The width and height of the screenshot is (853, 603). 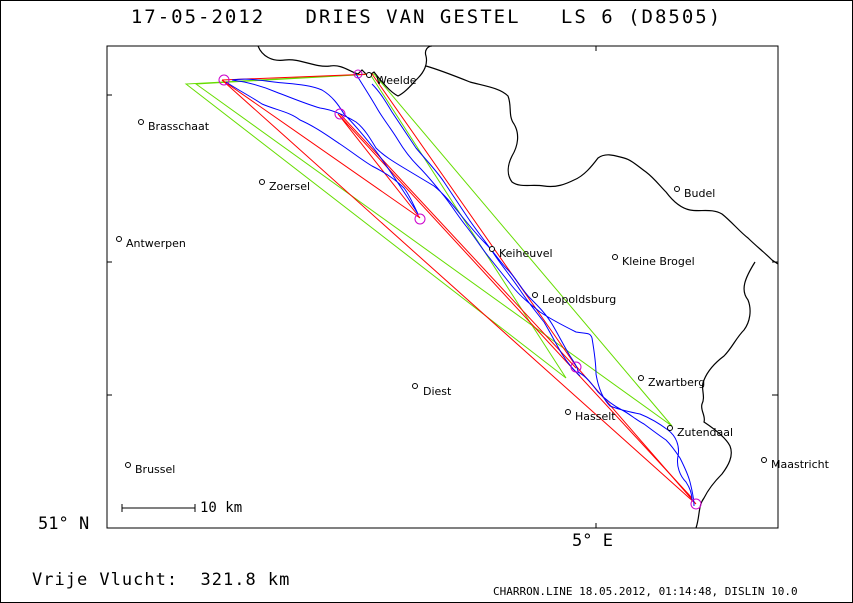 What do you see at coordinates (290, 186) in the screenshot?
I see `city-label-zoersel: Zoersel` at bounding box center [290, 186].